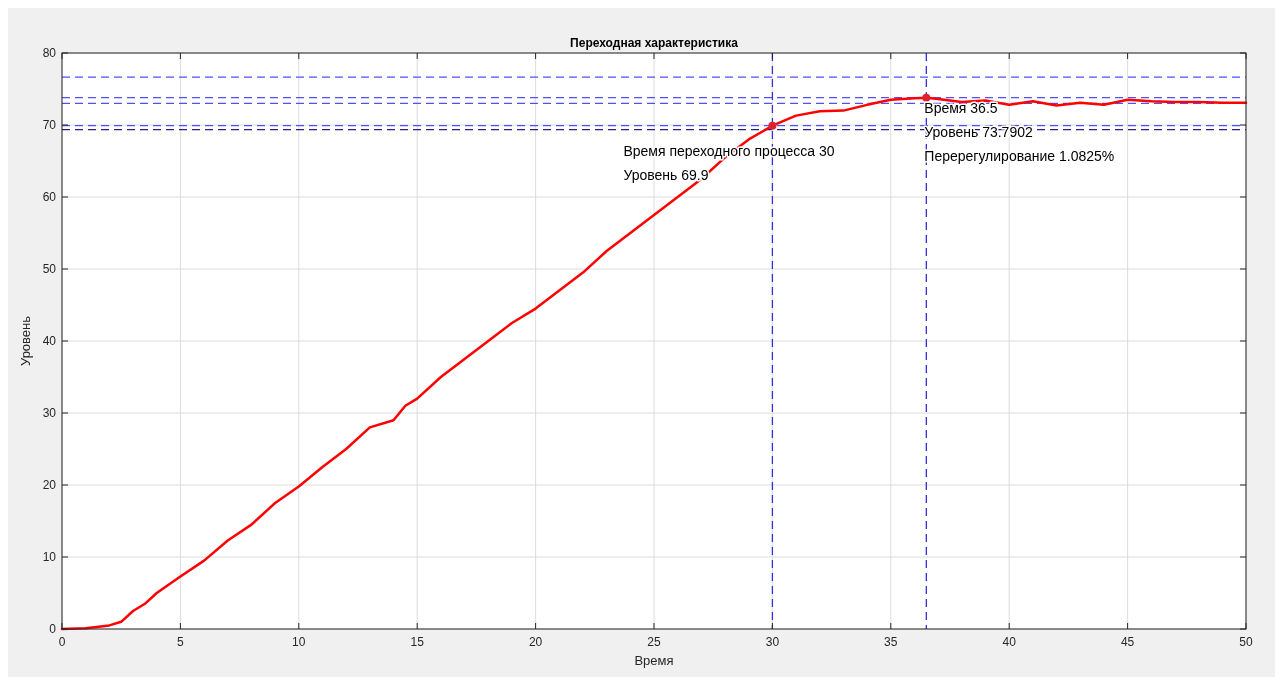 The width and height of the screenshot is (1283, 685). I want to click on x-tick-label: 40, so click(1009, 642).